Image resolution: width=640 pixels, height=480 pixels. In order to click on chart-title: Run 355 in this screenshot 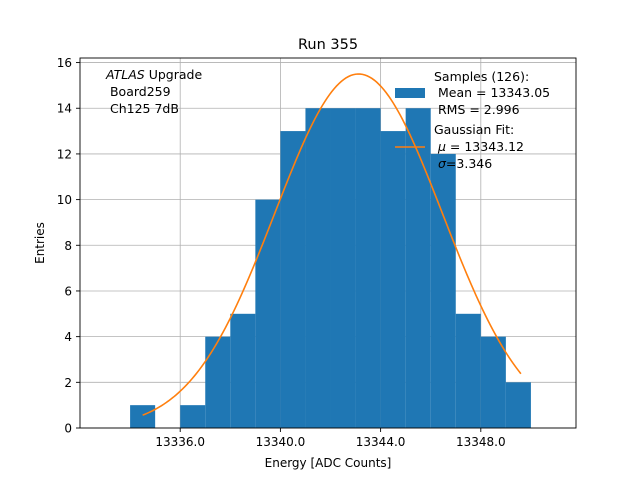, I will do `click(328, 45)`.